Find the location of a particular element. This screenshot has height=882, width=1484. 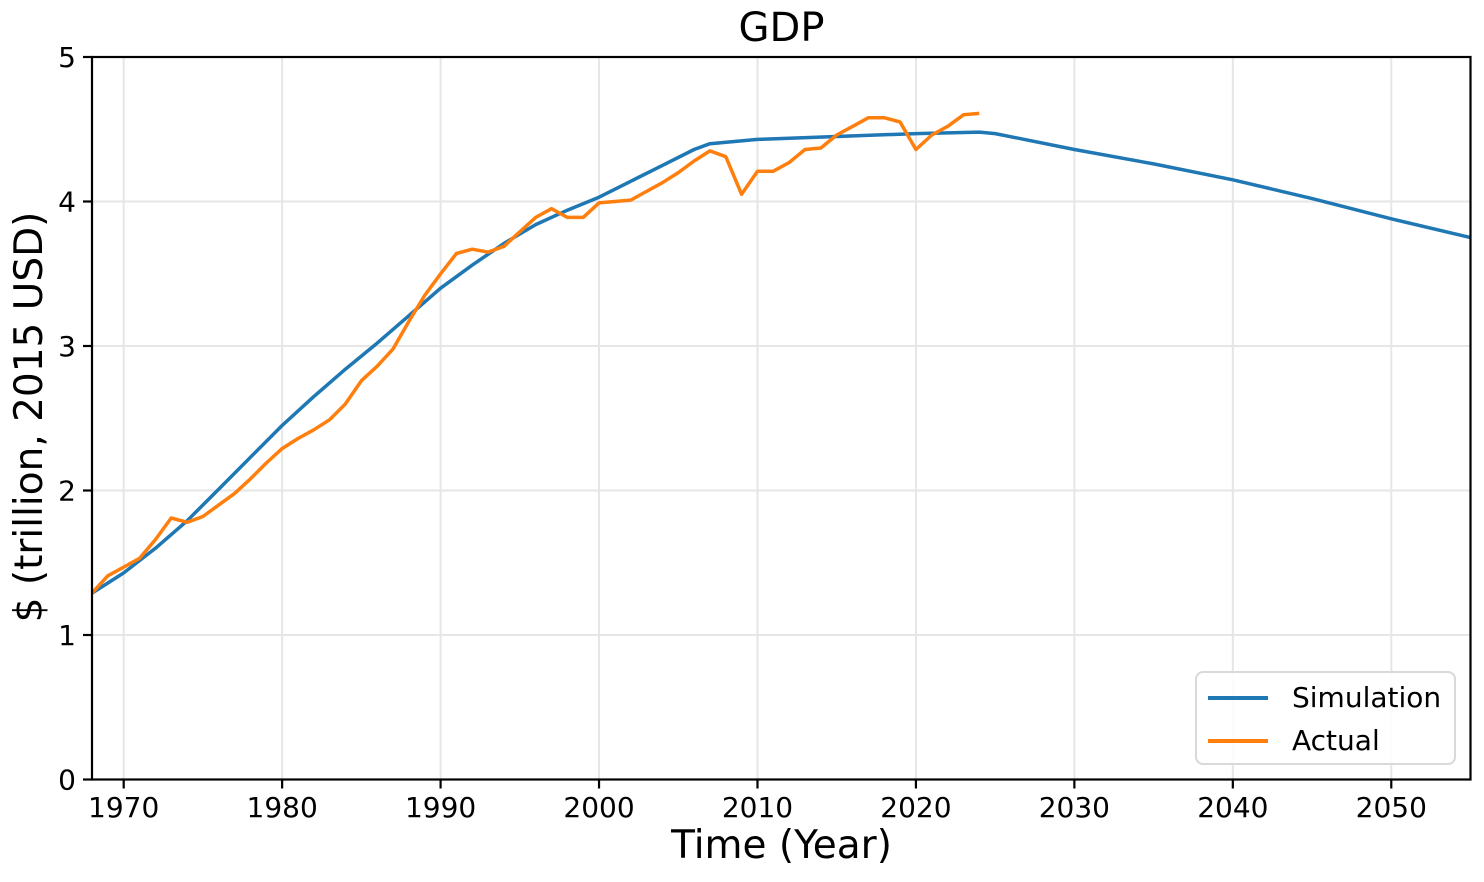

x-tick-label-1980: 1980 is located at coordinates (282, 807).